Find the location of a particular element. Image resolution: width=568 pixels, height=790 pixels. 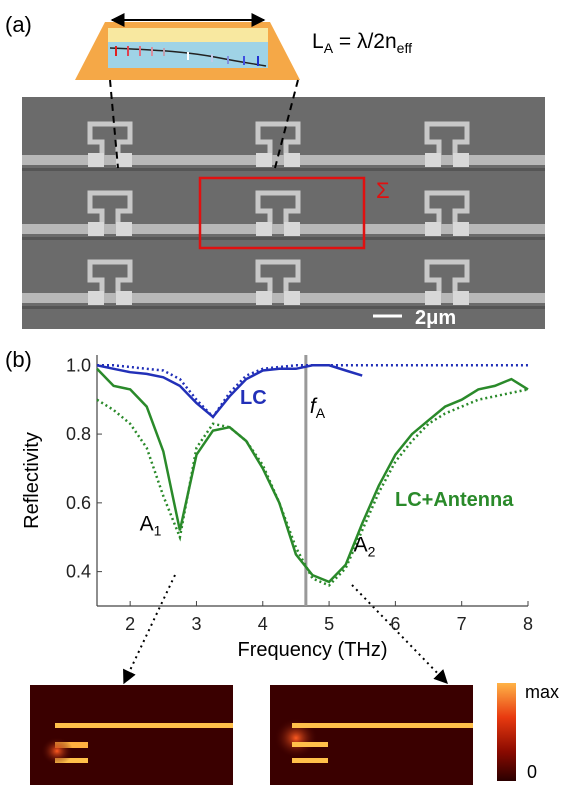

annotation: A1 is located at coordinates (151, 525).